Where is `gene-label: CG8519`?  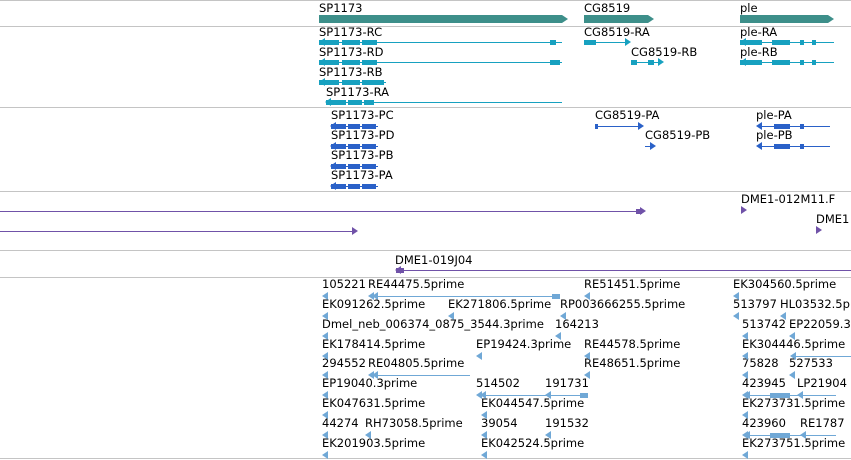 gene-label: CG8519 is located at coordinates (607, 8).